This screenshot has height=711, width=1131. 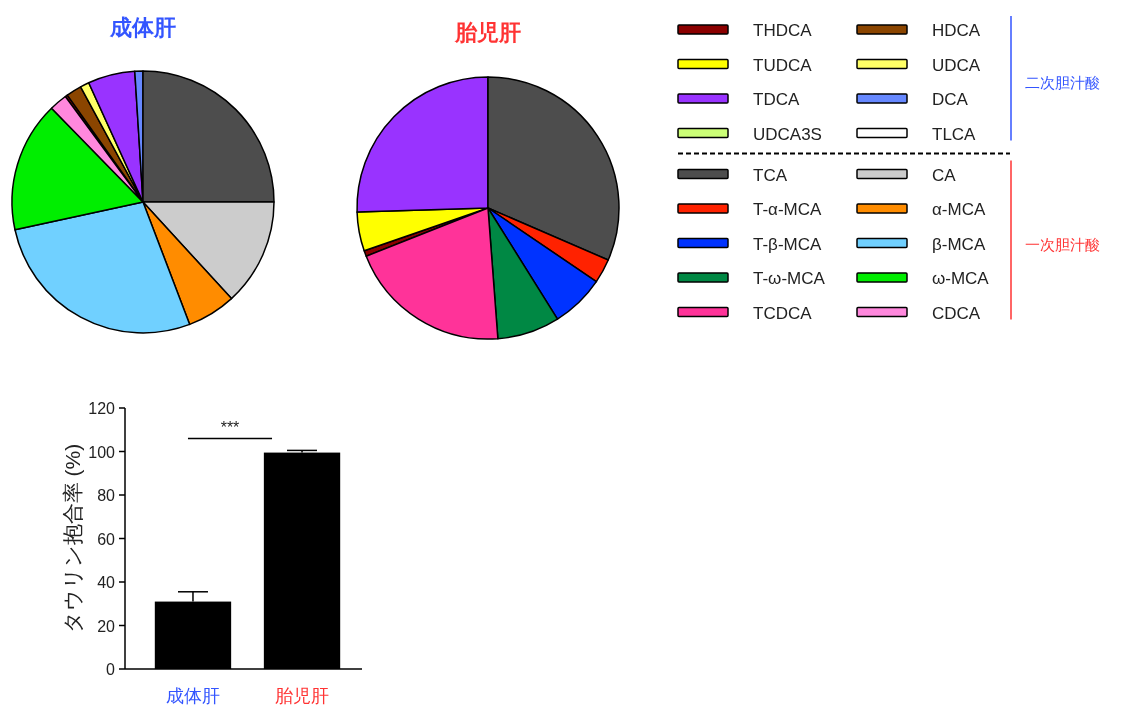 What do you see at coordinates (956, 313) in the screenshot?
I see `legend-label: CDCA` at bounding box center [956, 313].